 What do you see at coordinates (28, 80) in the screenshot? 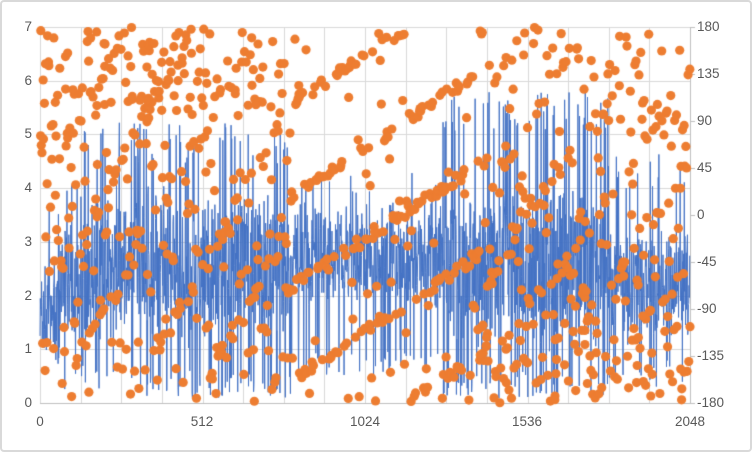
I see `y-left-tick-6: 6` at bounding box center [28, 80].